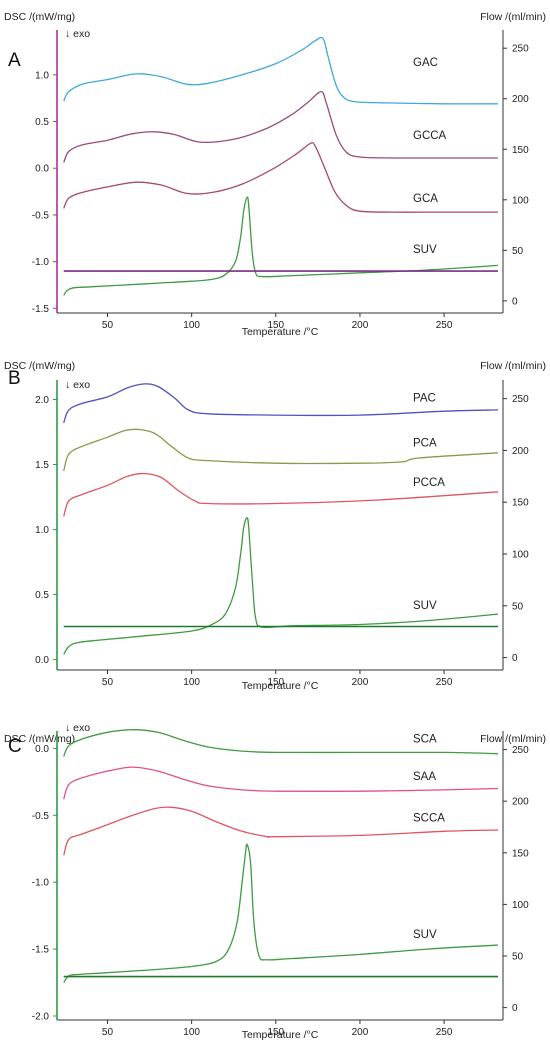 This screenshot has width=550, height=1041. Describe the element at coordinates (42, 465) in the screenshot. I see `y-tick-label: 1.5` at that location.